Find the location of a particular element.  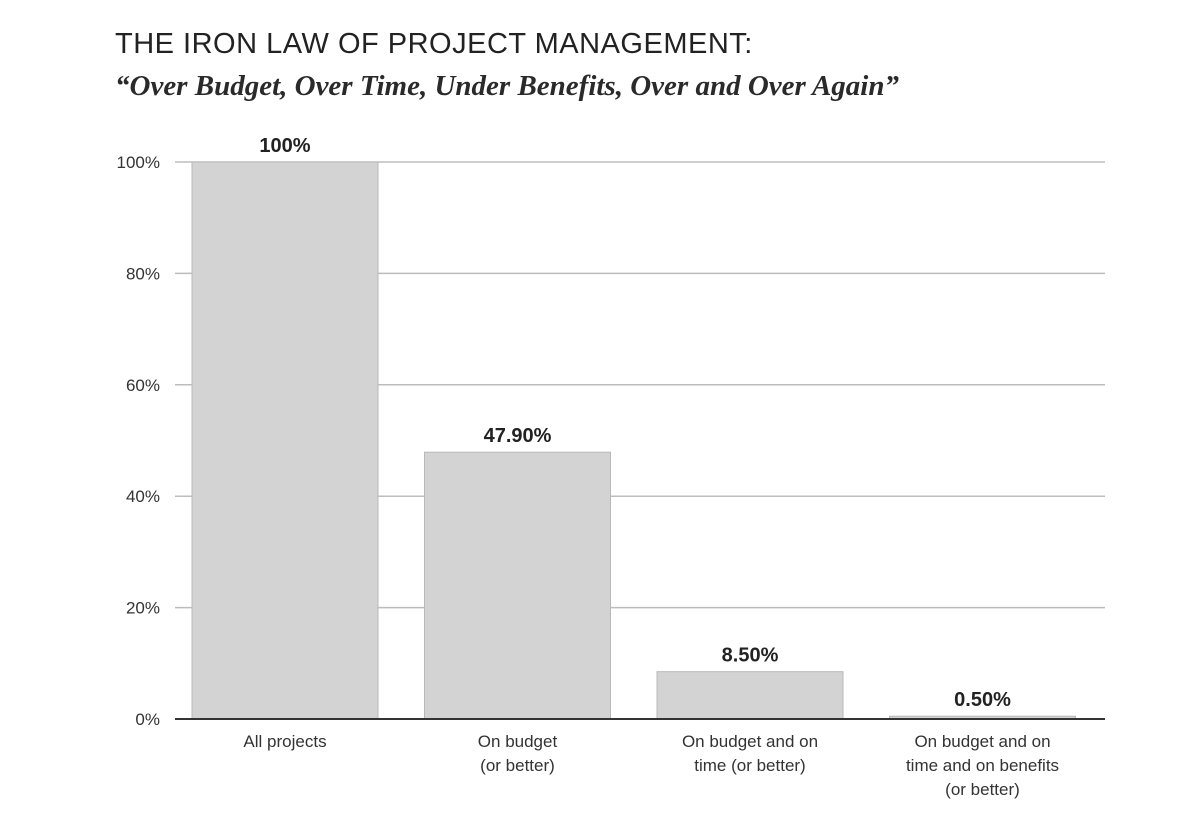

data-label: 100% is located at coordinates (284, 146).